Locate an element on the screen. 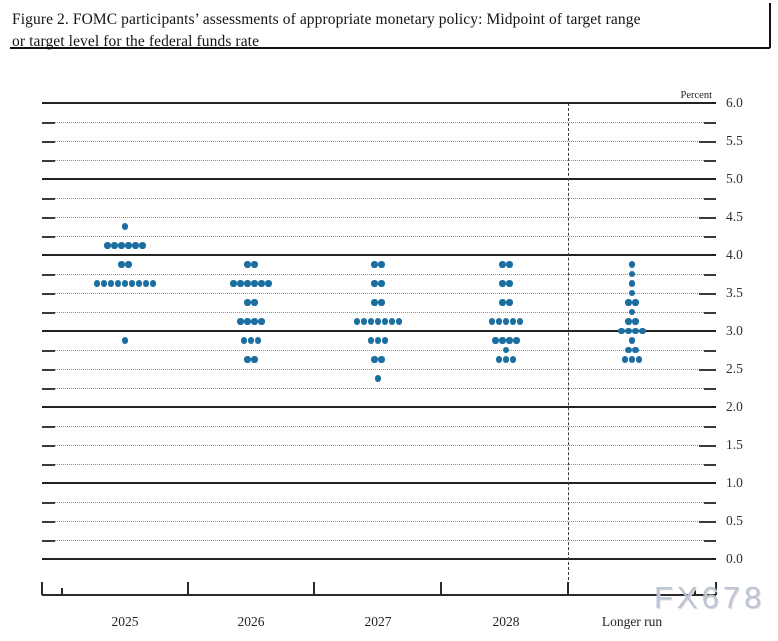  y-axis-unit-label: Percent is located at coordinates (696, 95).